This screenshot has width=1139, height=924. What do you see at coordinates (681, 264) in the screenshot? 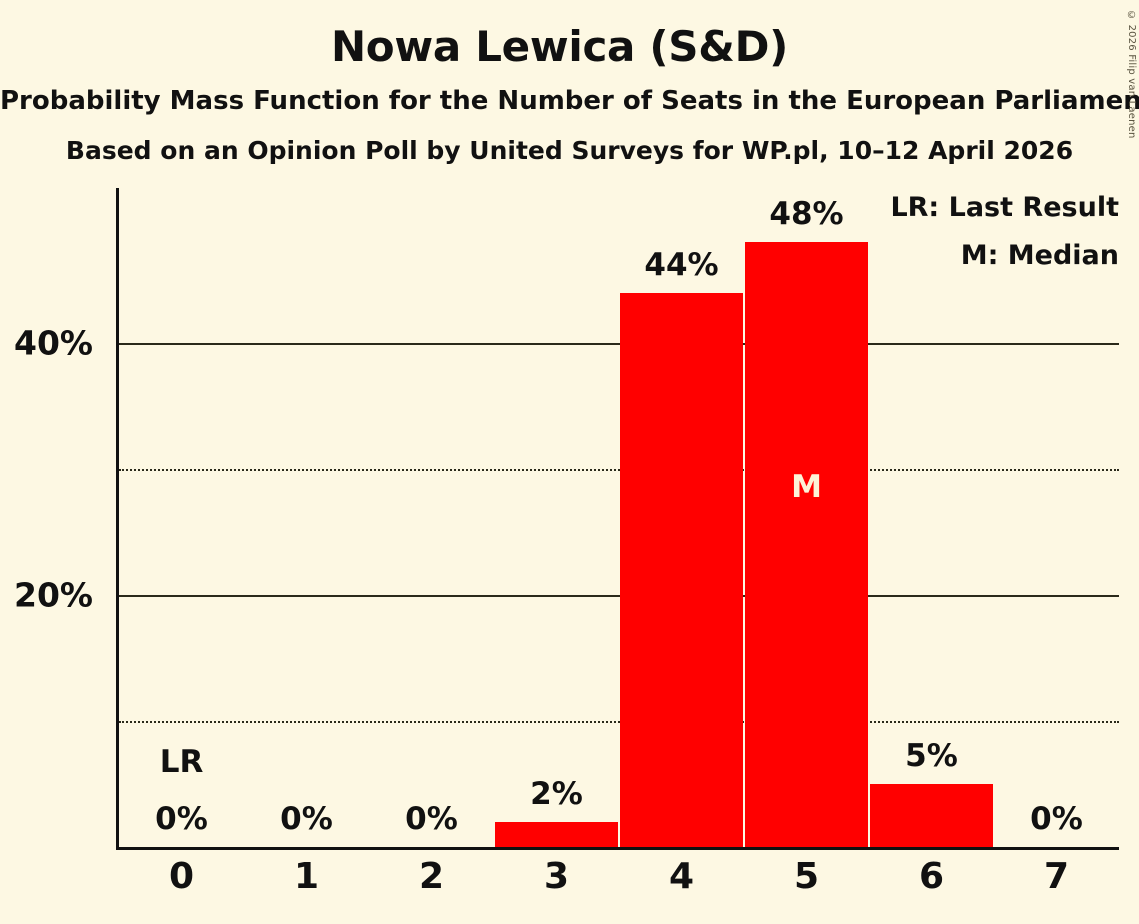
I see `bar-value-label-4: 44%` at bounding box center [681, 264].